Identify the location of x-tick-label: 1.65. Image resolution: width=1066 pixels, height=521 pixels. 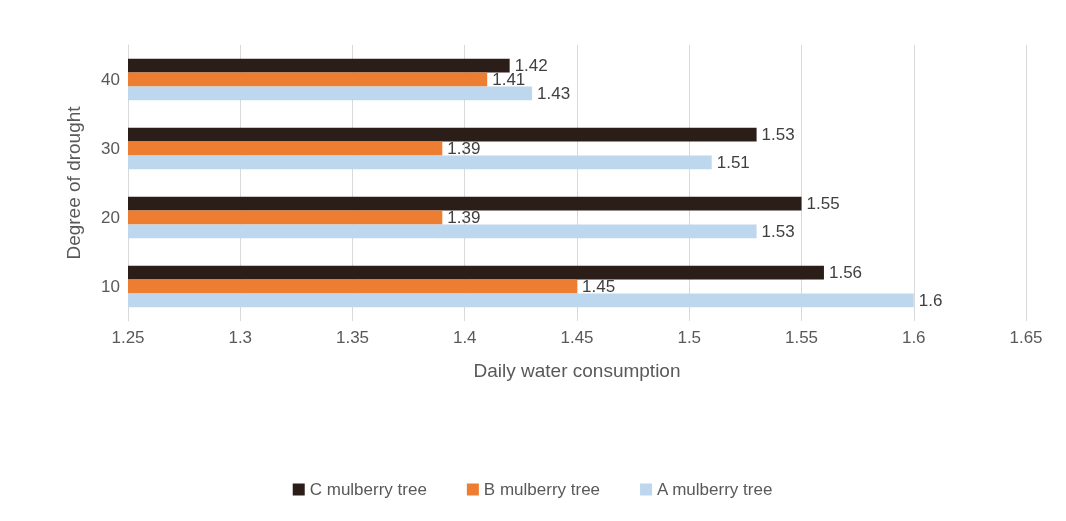
(1026, 337).